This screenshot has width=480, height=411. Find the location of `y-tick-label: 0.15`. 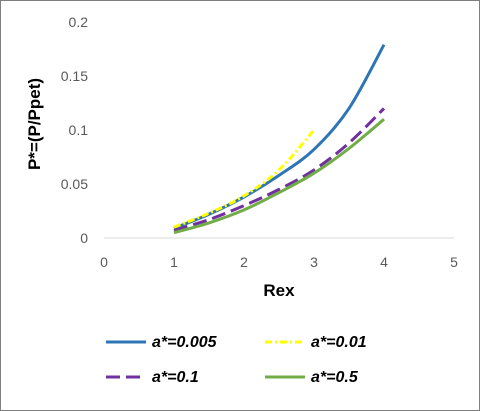

y-tick-label: 0.15 is located at coordinates (74, 76).